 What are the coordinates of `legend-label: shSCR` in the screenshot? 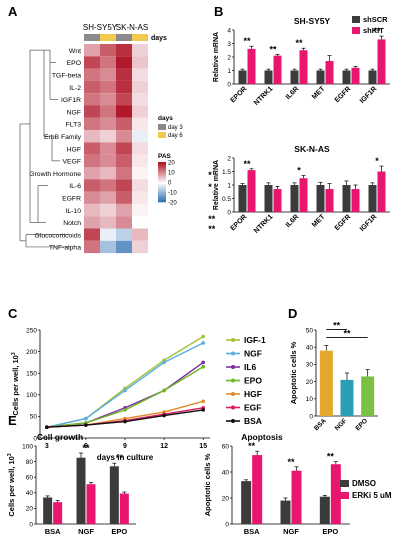 It's located at (375, 19).